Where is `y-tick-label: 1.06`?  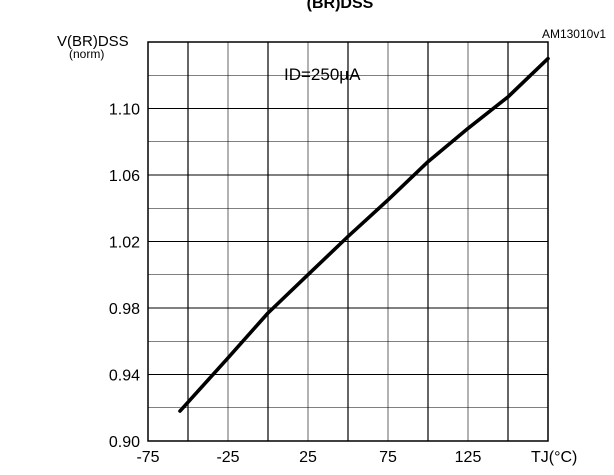 y-tick-label: 1.06 is located at coordinates (124, 176).